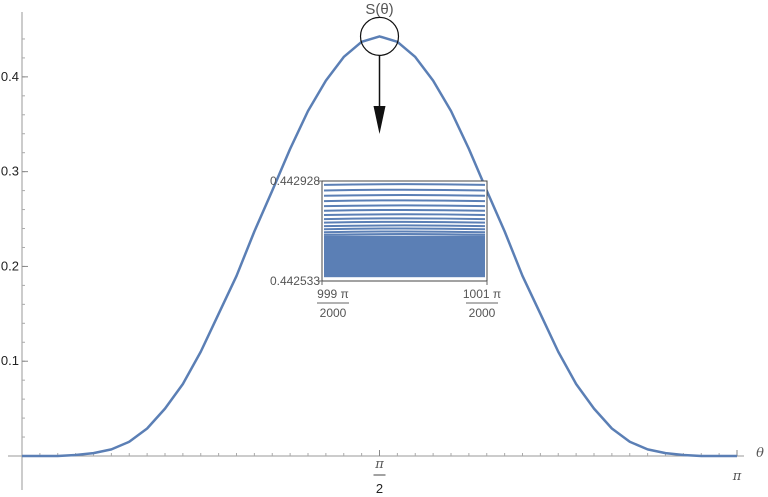 Image resolution: width=768 pixels, height=497 pixels. What do you see at coordinates (482, 294) in the screenshot?
I see `inset-x-tick-numerator: 1001 π` at bounding box center [482, 294].